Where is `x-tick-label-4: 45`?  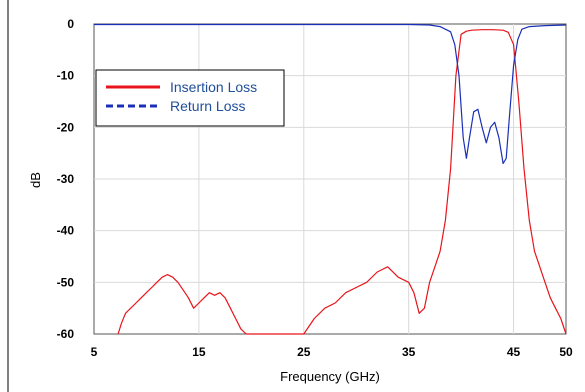 x-tick-label-4: 45 is located at coordinates (514, 352).